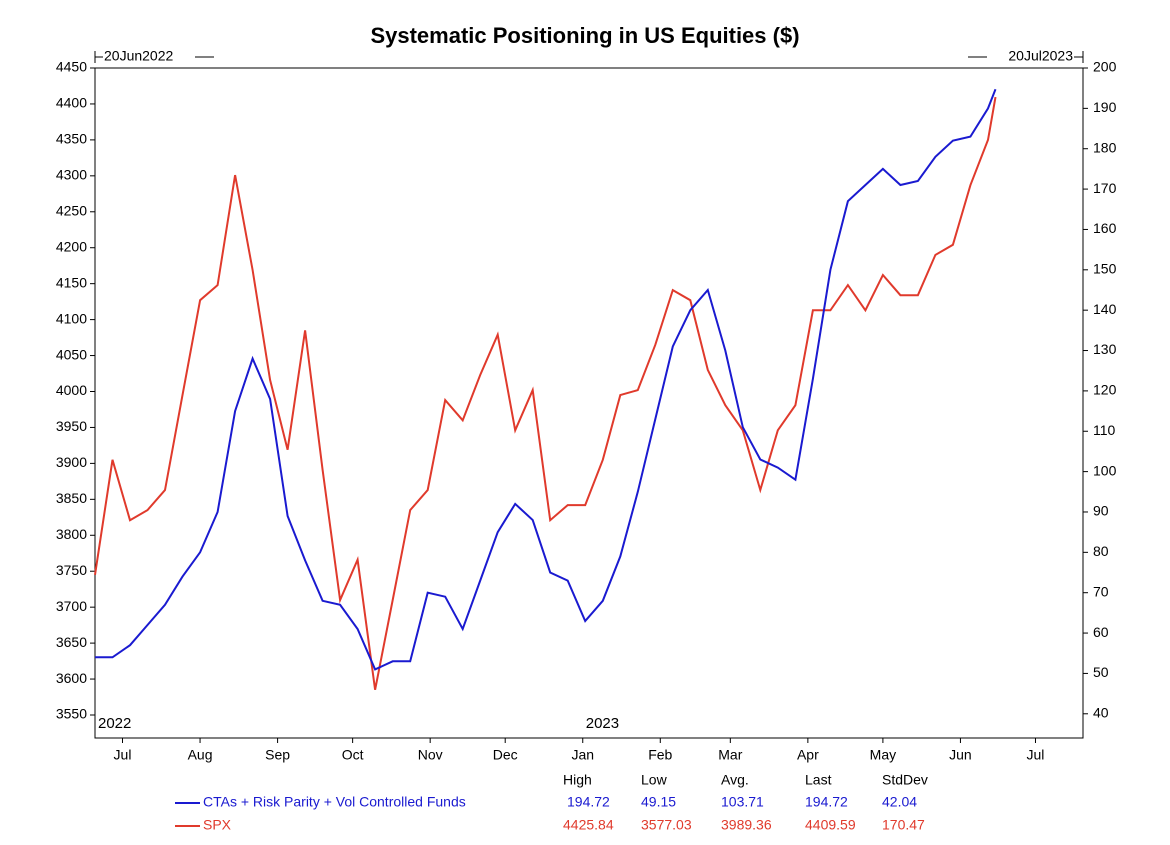 The image size is (1170, 845). What do you see at coordinates (830, 825) in the screenshot?
I see `stats-value: 4409.59` at bounding box center [830, 825].